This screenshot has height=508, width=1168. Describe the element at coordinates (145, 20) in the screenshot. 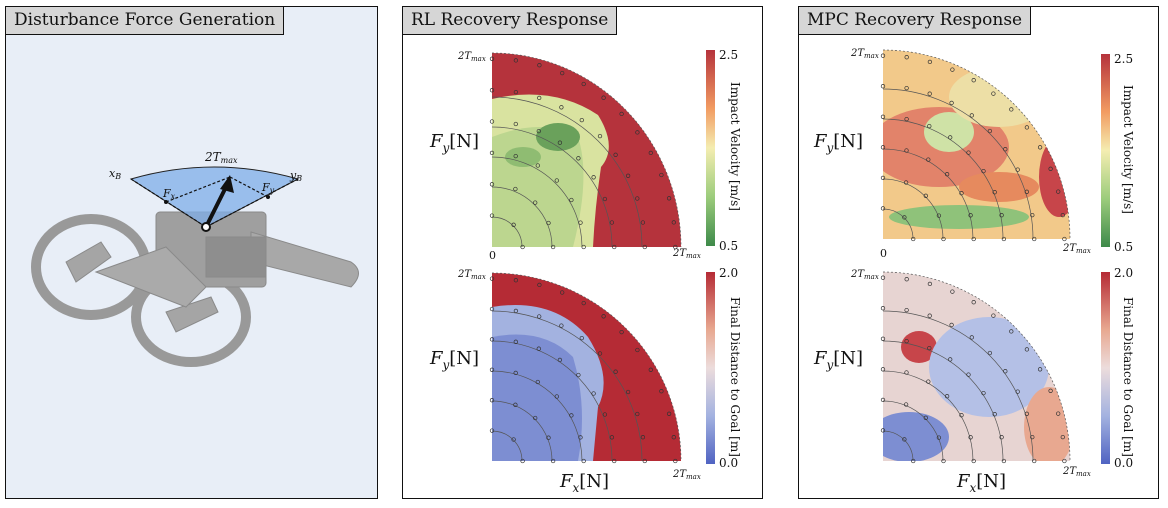

I see `disturbance-panel-title: Disturbance Force Generation` at that location.